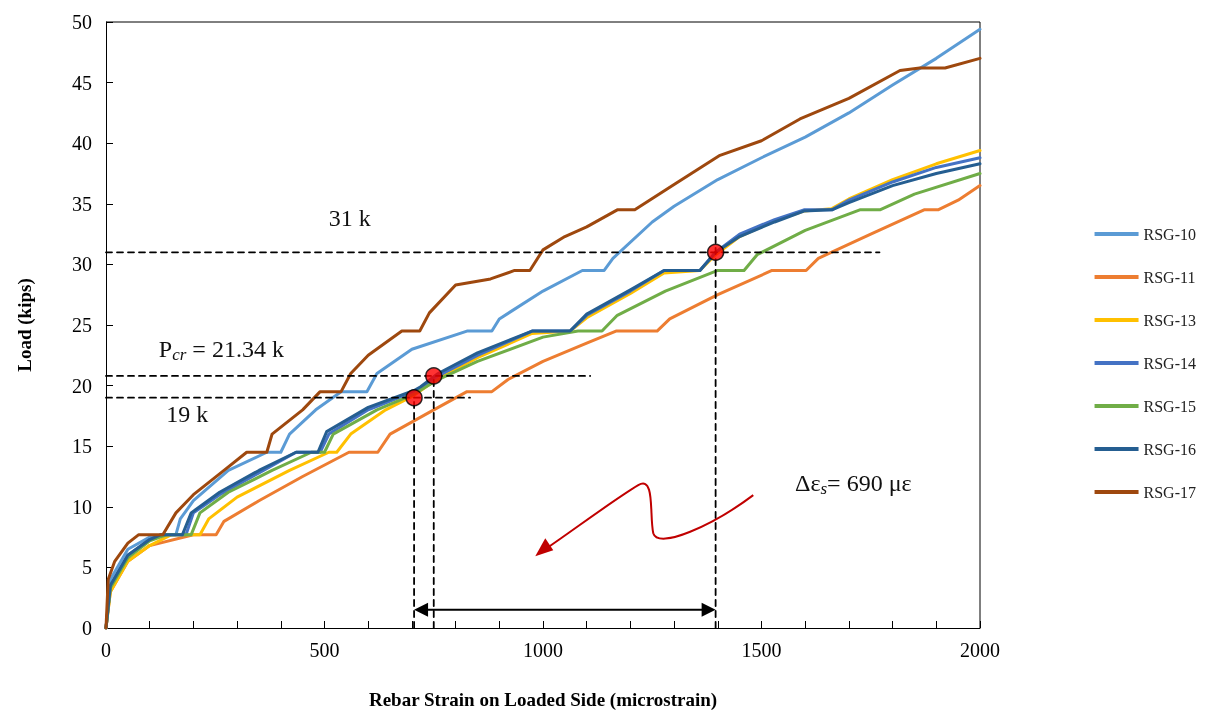 This screenshot has width=1209, height=726. I want to click on legend-label: RSG-15, so click(1169, 406).